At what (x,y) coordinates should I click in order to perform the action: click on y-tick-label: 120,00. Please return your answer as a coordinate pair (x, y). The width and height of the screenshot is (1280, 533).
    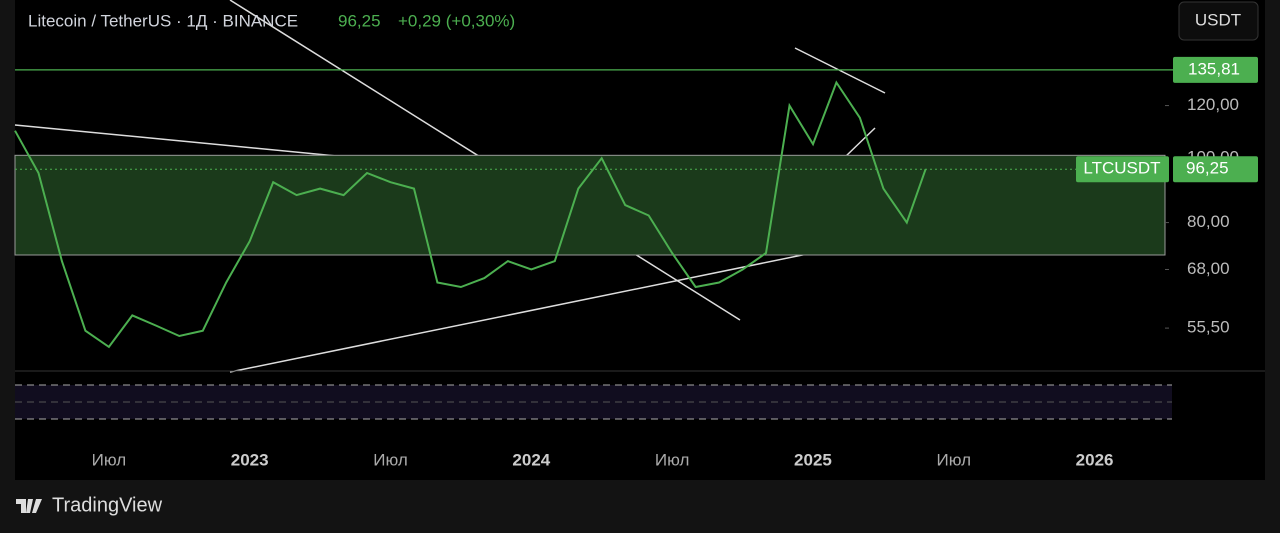
    Looking at the image, I should click on (1213, 104).